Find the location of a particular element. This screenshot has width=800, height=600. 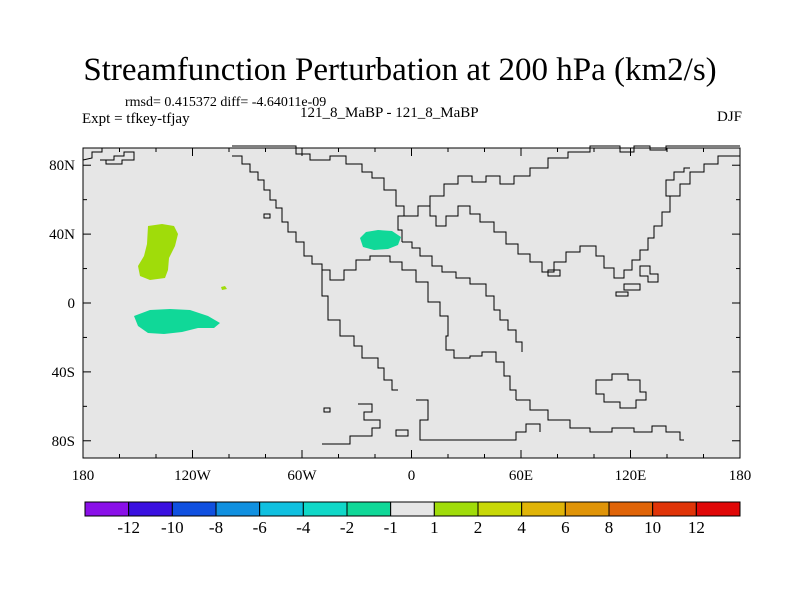

south-pacific-negative-region is located at coordinates (177, 321).